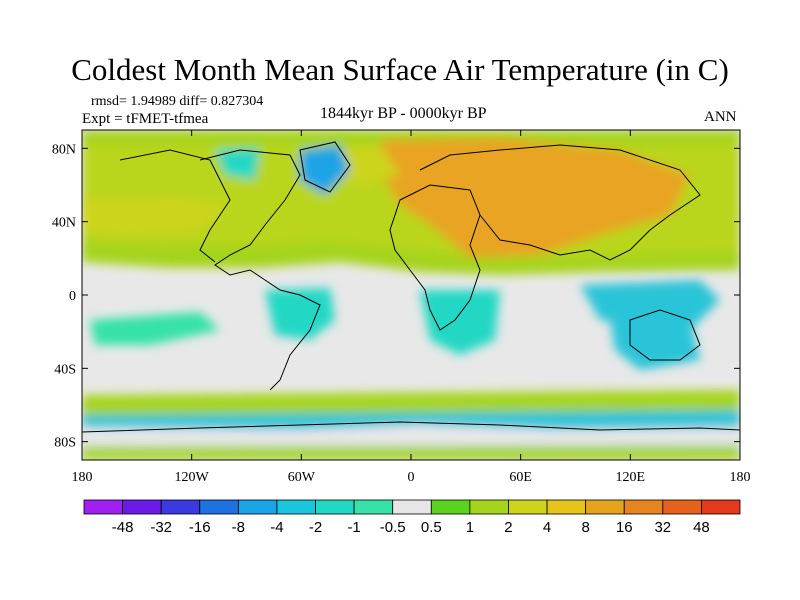 The width and height of the screenshot is (800, 600). Describe the element at coordinates (547, 527) in the screenshot. I see `colorbar-label: 4` at that location.